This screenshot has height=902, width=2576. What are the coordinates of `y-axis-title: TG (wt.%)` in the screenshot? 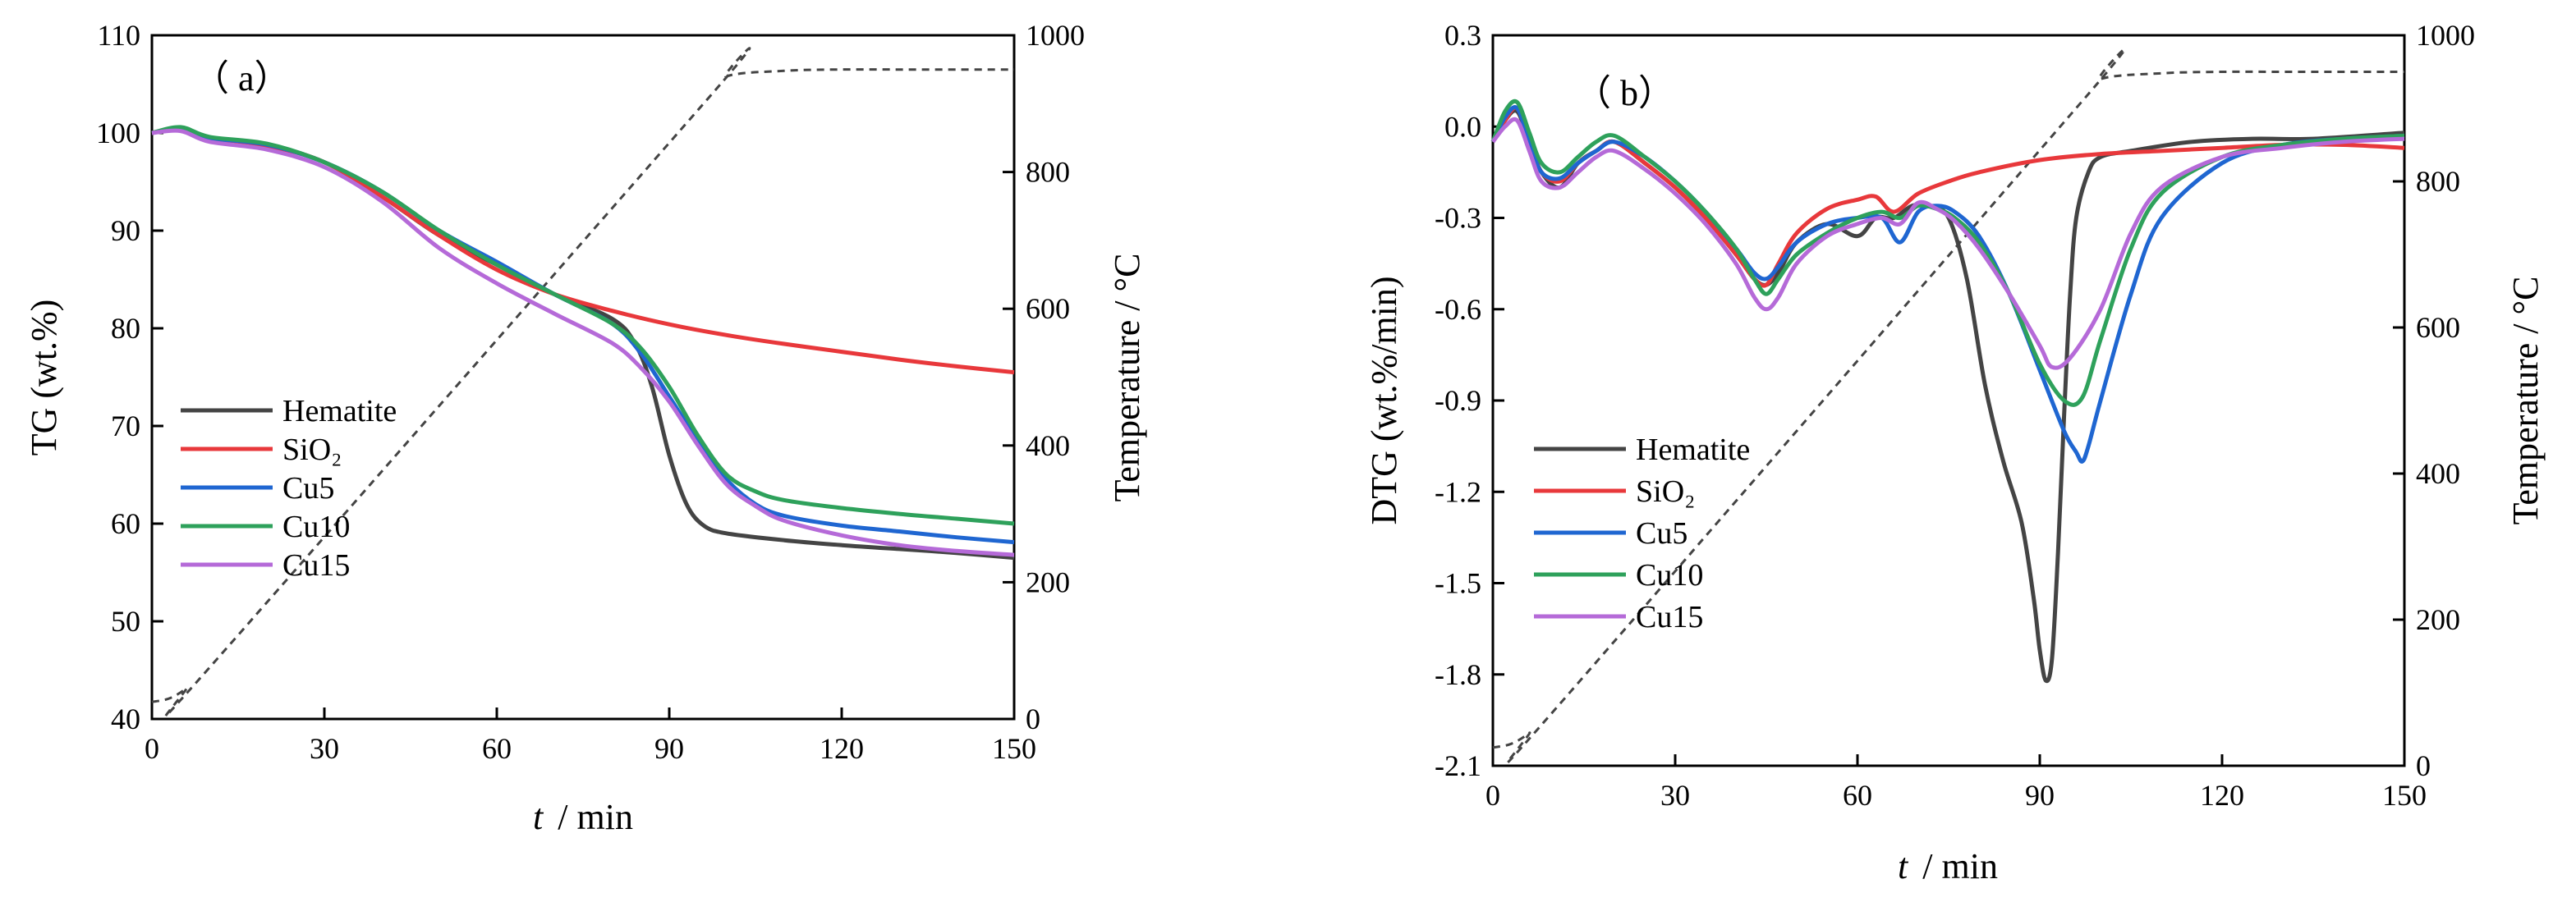 It's located at (44, 378).